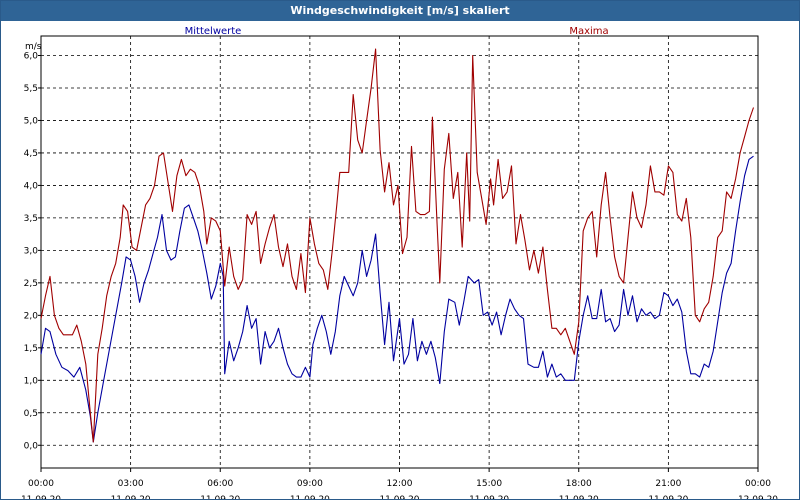 The width and height of the screenshot is (800, 500). Describe the element at coordinates (220, 484) in the screenshot. I see `x-tick-time-label: 06:00` at that location.